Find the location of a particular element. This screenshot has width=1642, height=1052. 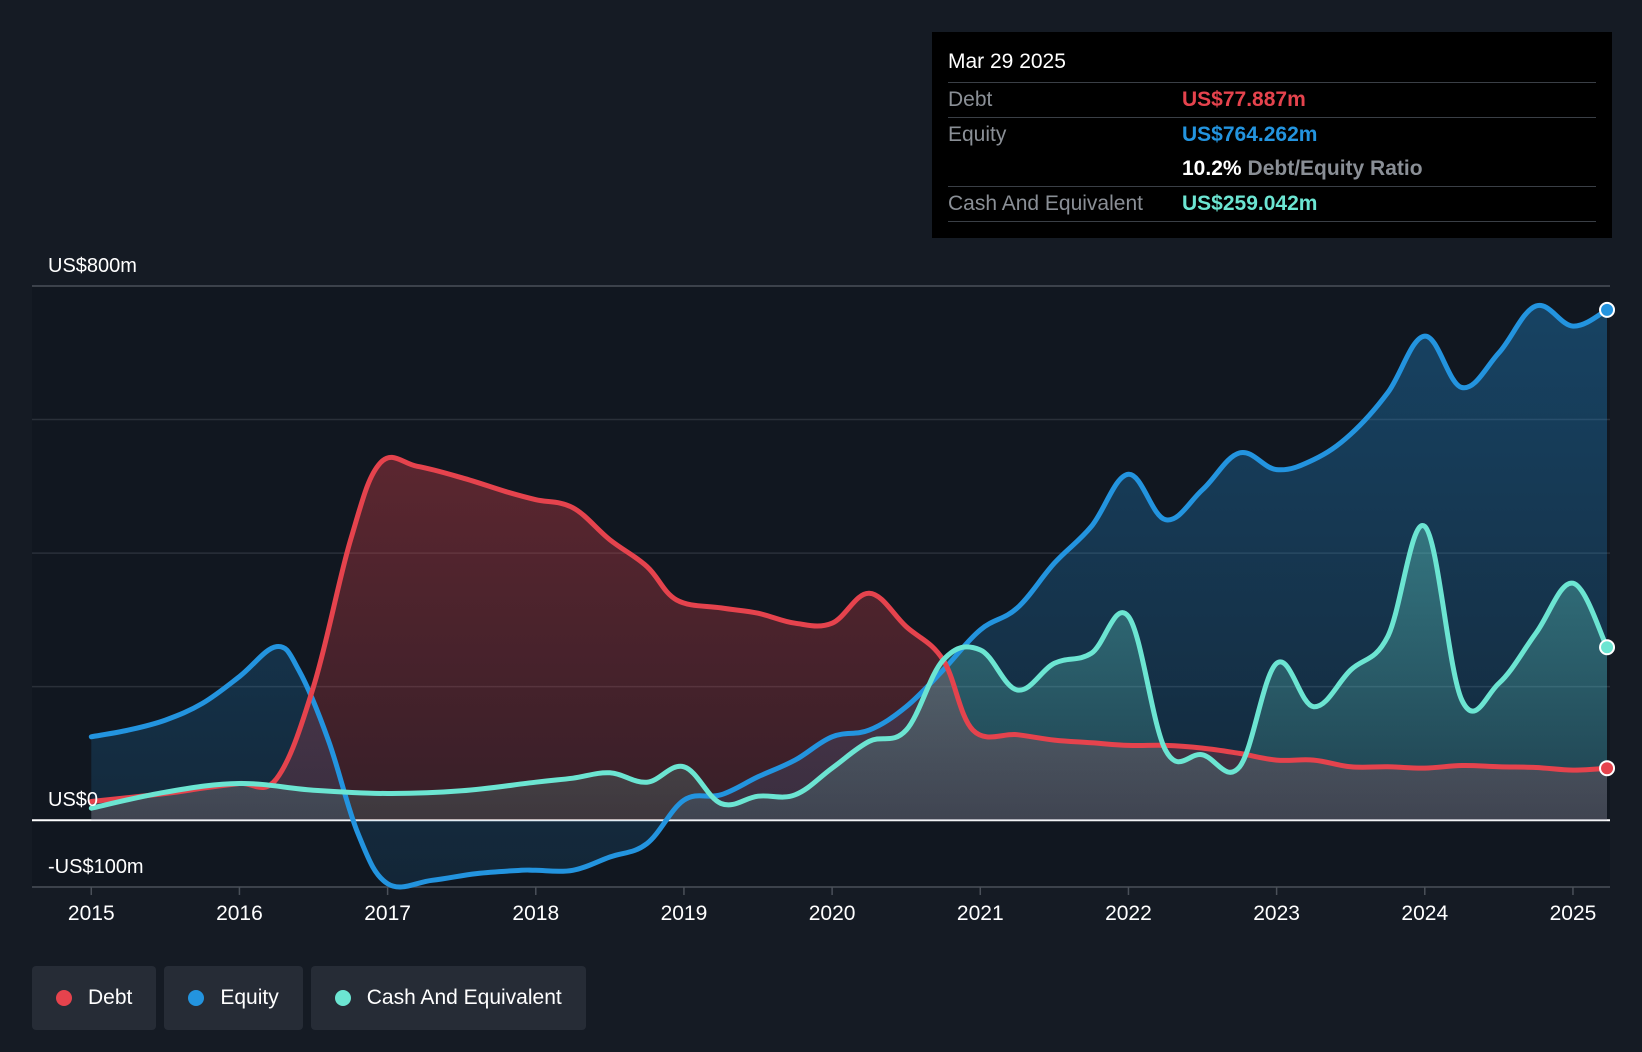

chart-legend: Debt Equity Cash And Equivalent is located at coordinates (309, 998).